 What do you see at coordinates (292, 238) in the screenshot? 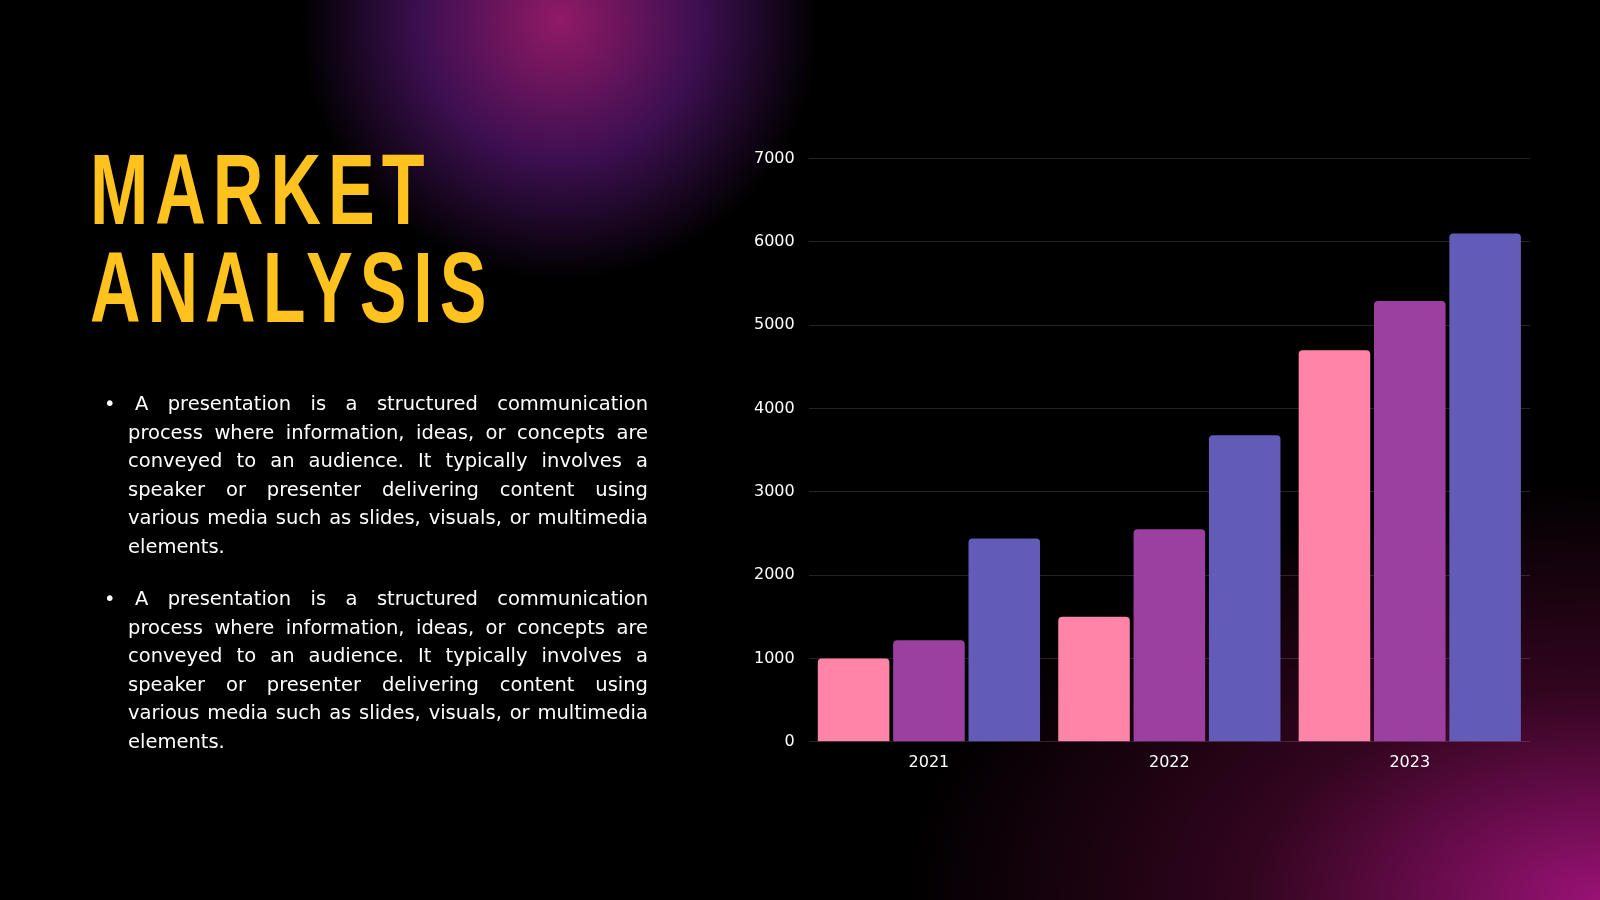
I see `chart-title: MARKET ANALYSIS` at bounding box center [292, 238].